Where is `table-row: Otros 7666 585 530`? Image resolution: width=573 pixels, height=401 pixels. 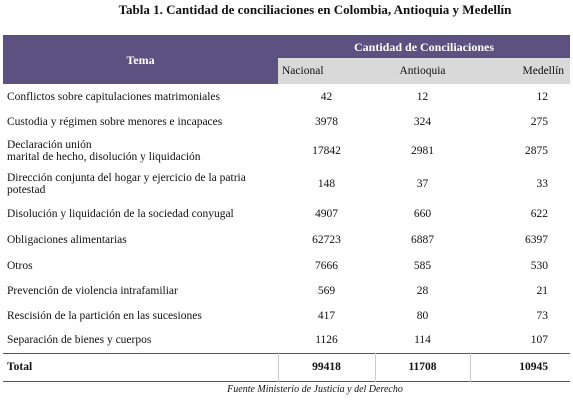 table-row: Otros 7666 585 530 is located at coordinates (286, 265).